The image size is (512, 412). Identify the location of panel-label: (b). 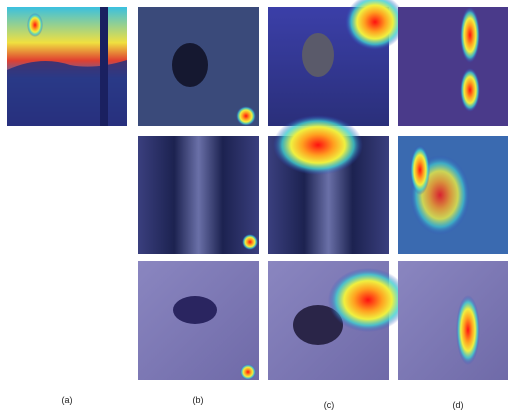
(198, 400).